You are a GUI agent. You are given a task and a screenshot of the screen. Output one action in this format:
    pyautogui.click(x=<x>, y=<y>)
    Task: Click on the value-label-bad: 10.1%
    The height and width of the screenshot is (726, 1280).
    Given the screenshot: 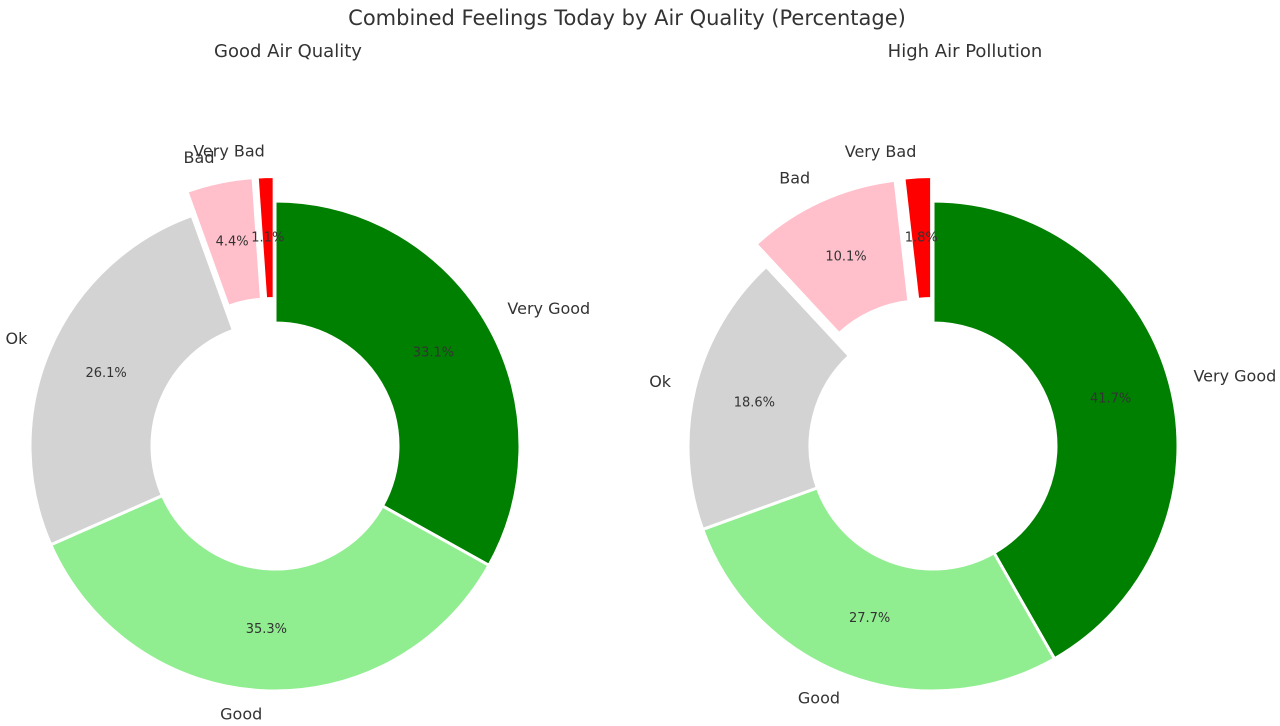 What is the action you would take?
    pyautogui.click(x=845, y=256)
    